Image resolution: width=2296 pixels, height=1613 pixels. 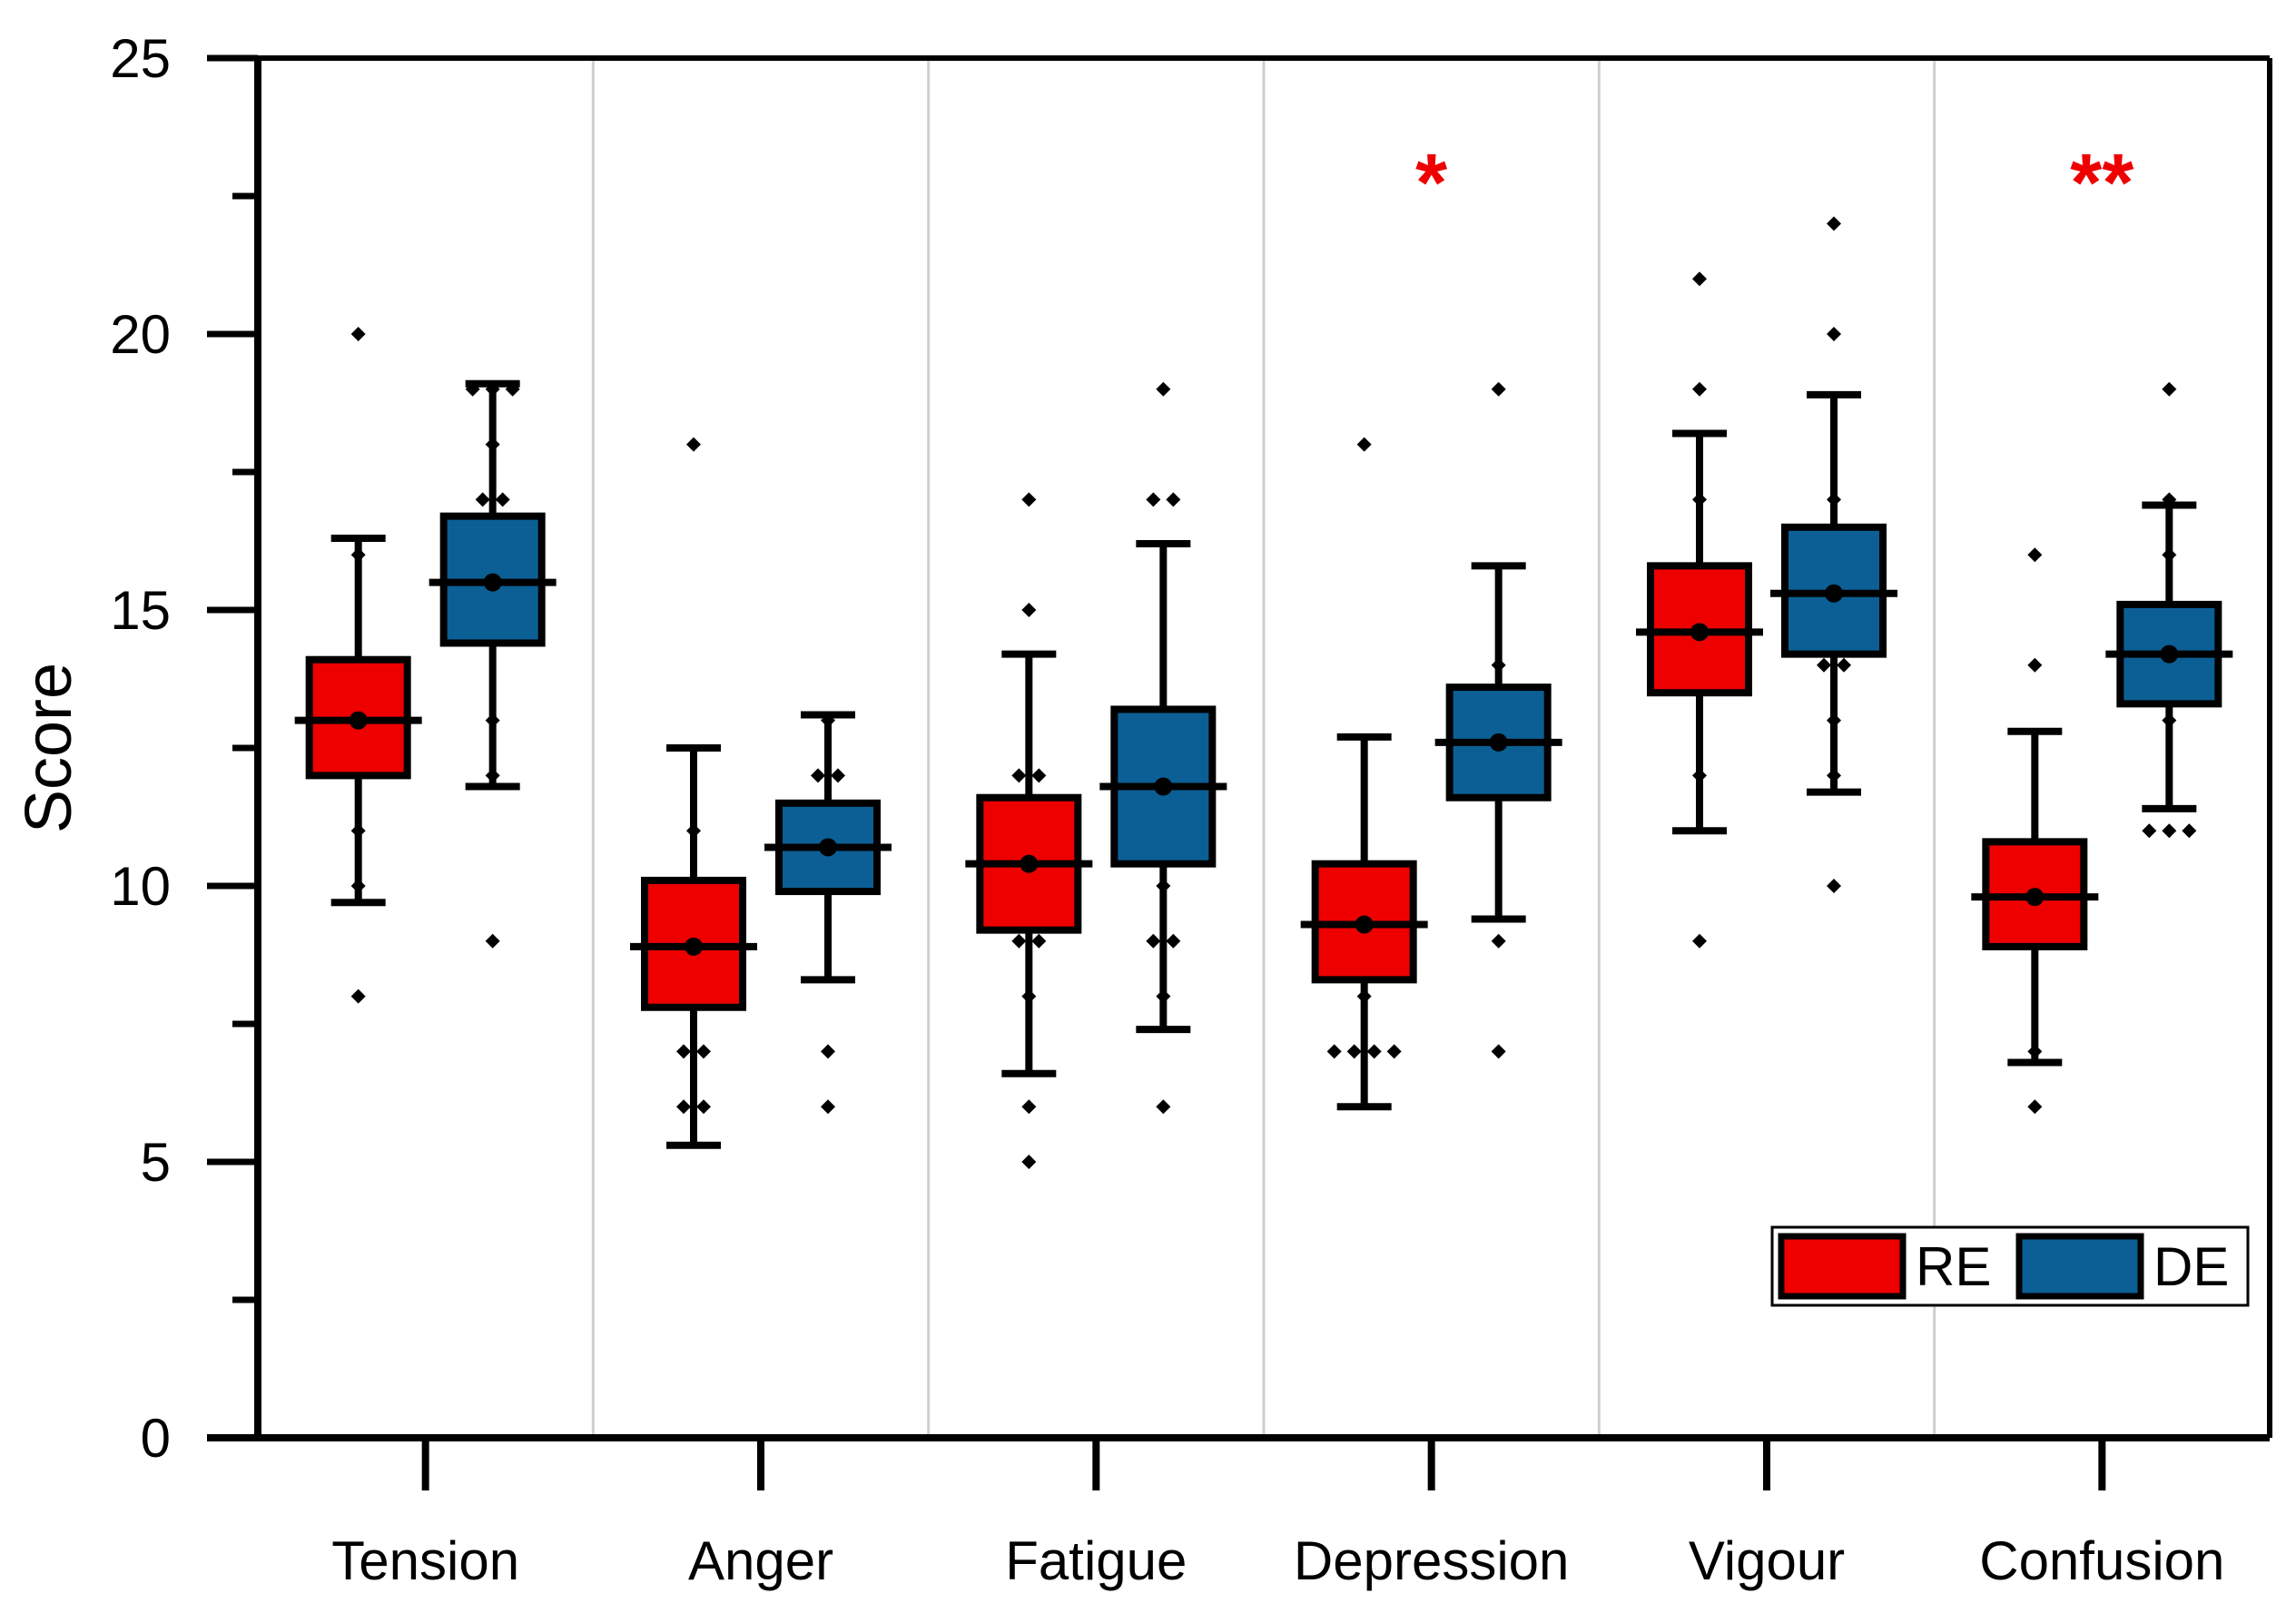 I want to click on legend-swatch-de, so click(x=2079, y=1266).